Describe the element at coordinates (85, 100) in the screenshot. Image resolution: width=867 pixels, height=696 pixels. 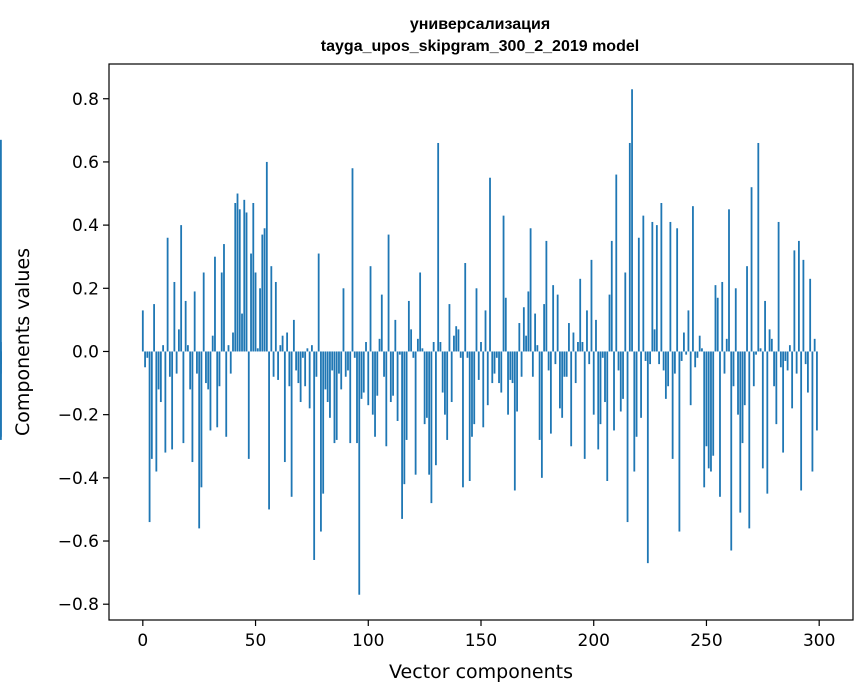
I see `y-tick-label: 0.8` at that location.